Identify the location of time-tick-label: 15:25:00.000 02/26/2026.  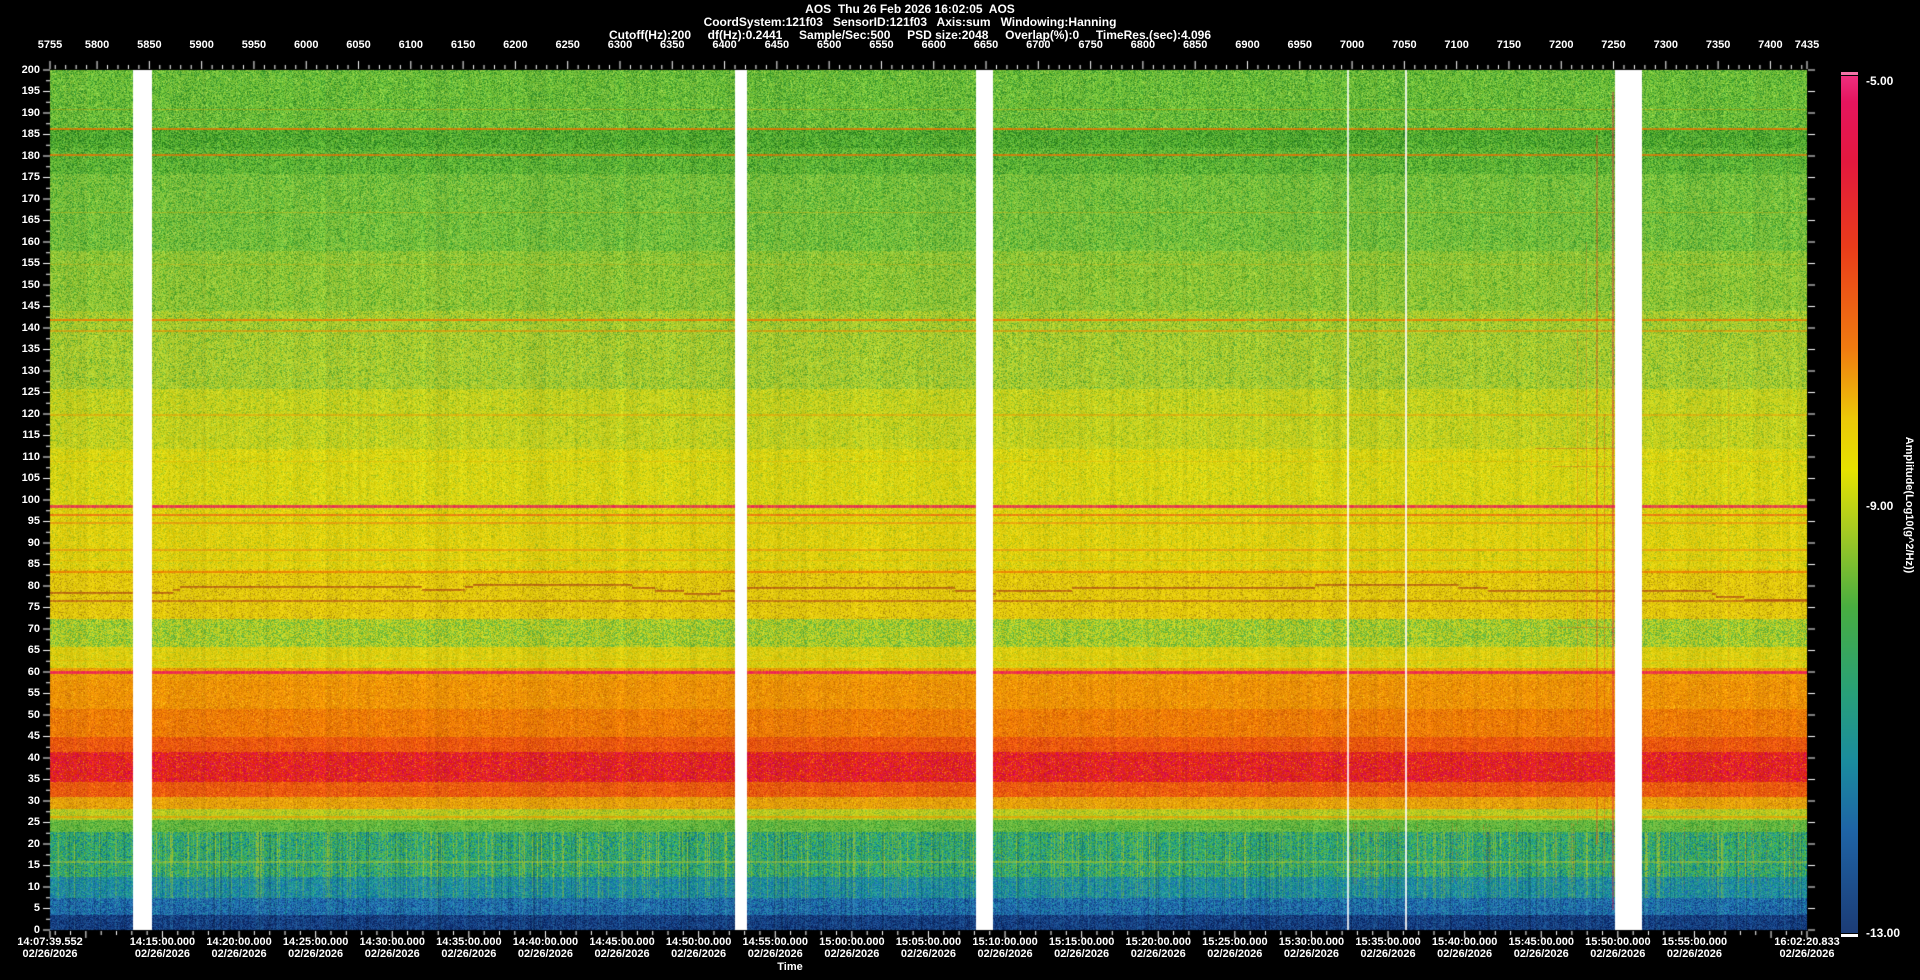
(1234, 948).